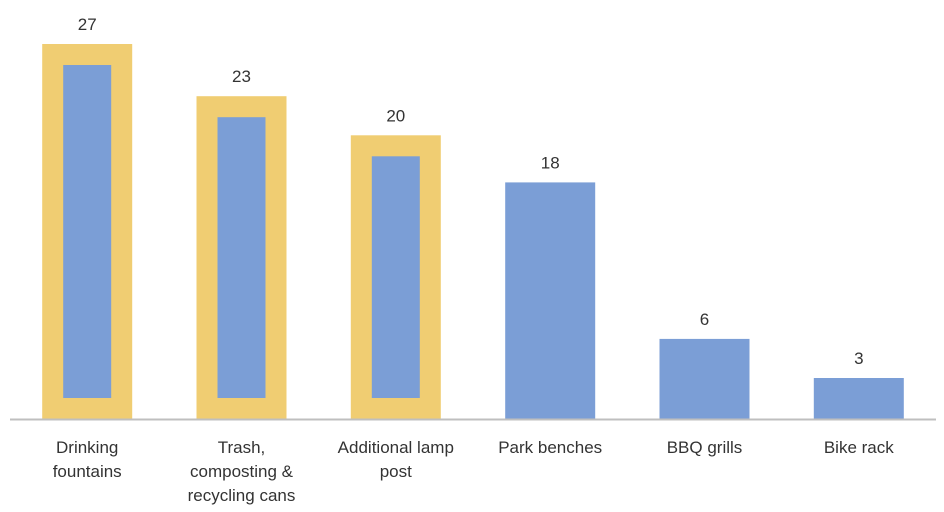 The height and width of the screenshot is (512, 944). I want to click on category-tick-label: BBQ grills, so click(705, 447).